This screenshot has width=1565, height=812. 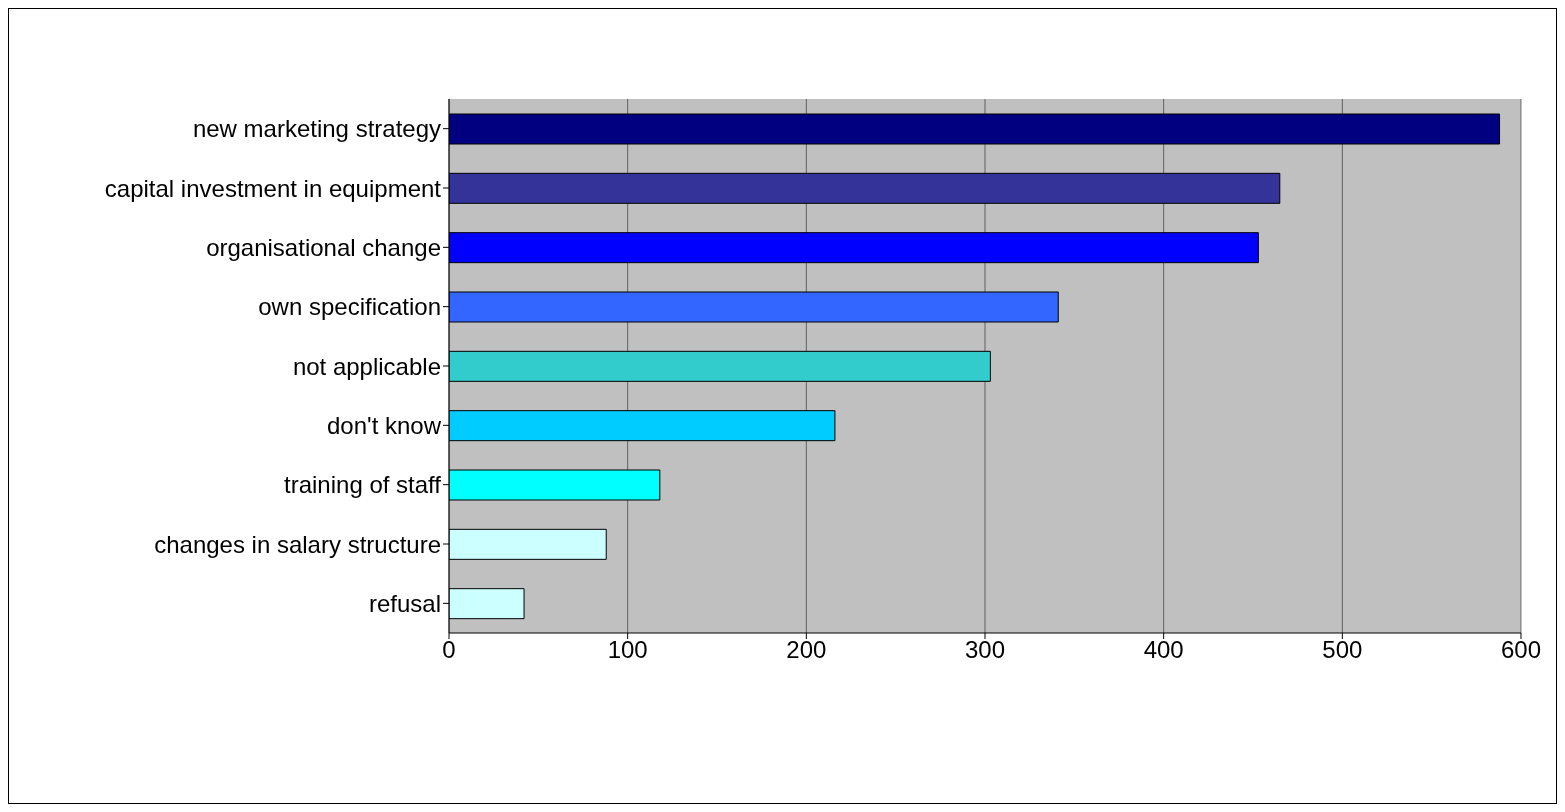 What do you see at coordinates (384, 425) in the screenshot?
I see `y-tick-label: don't know` at bounding box center [384, 425].